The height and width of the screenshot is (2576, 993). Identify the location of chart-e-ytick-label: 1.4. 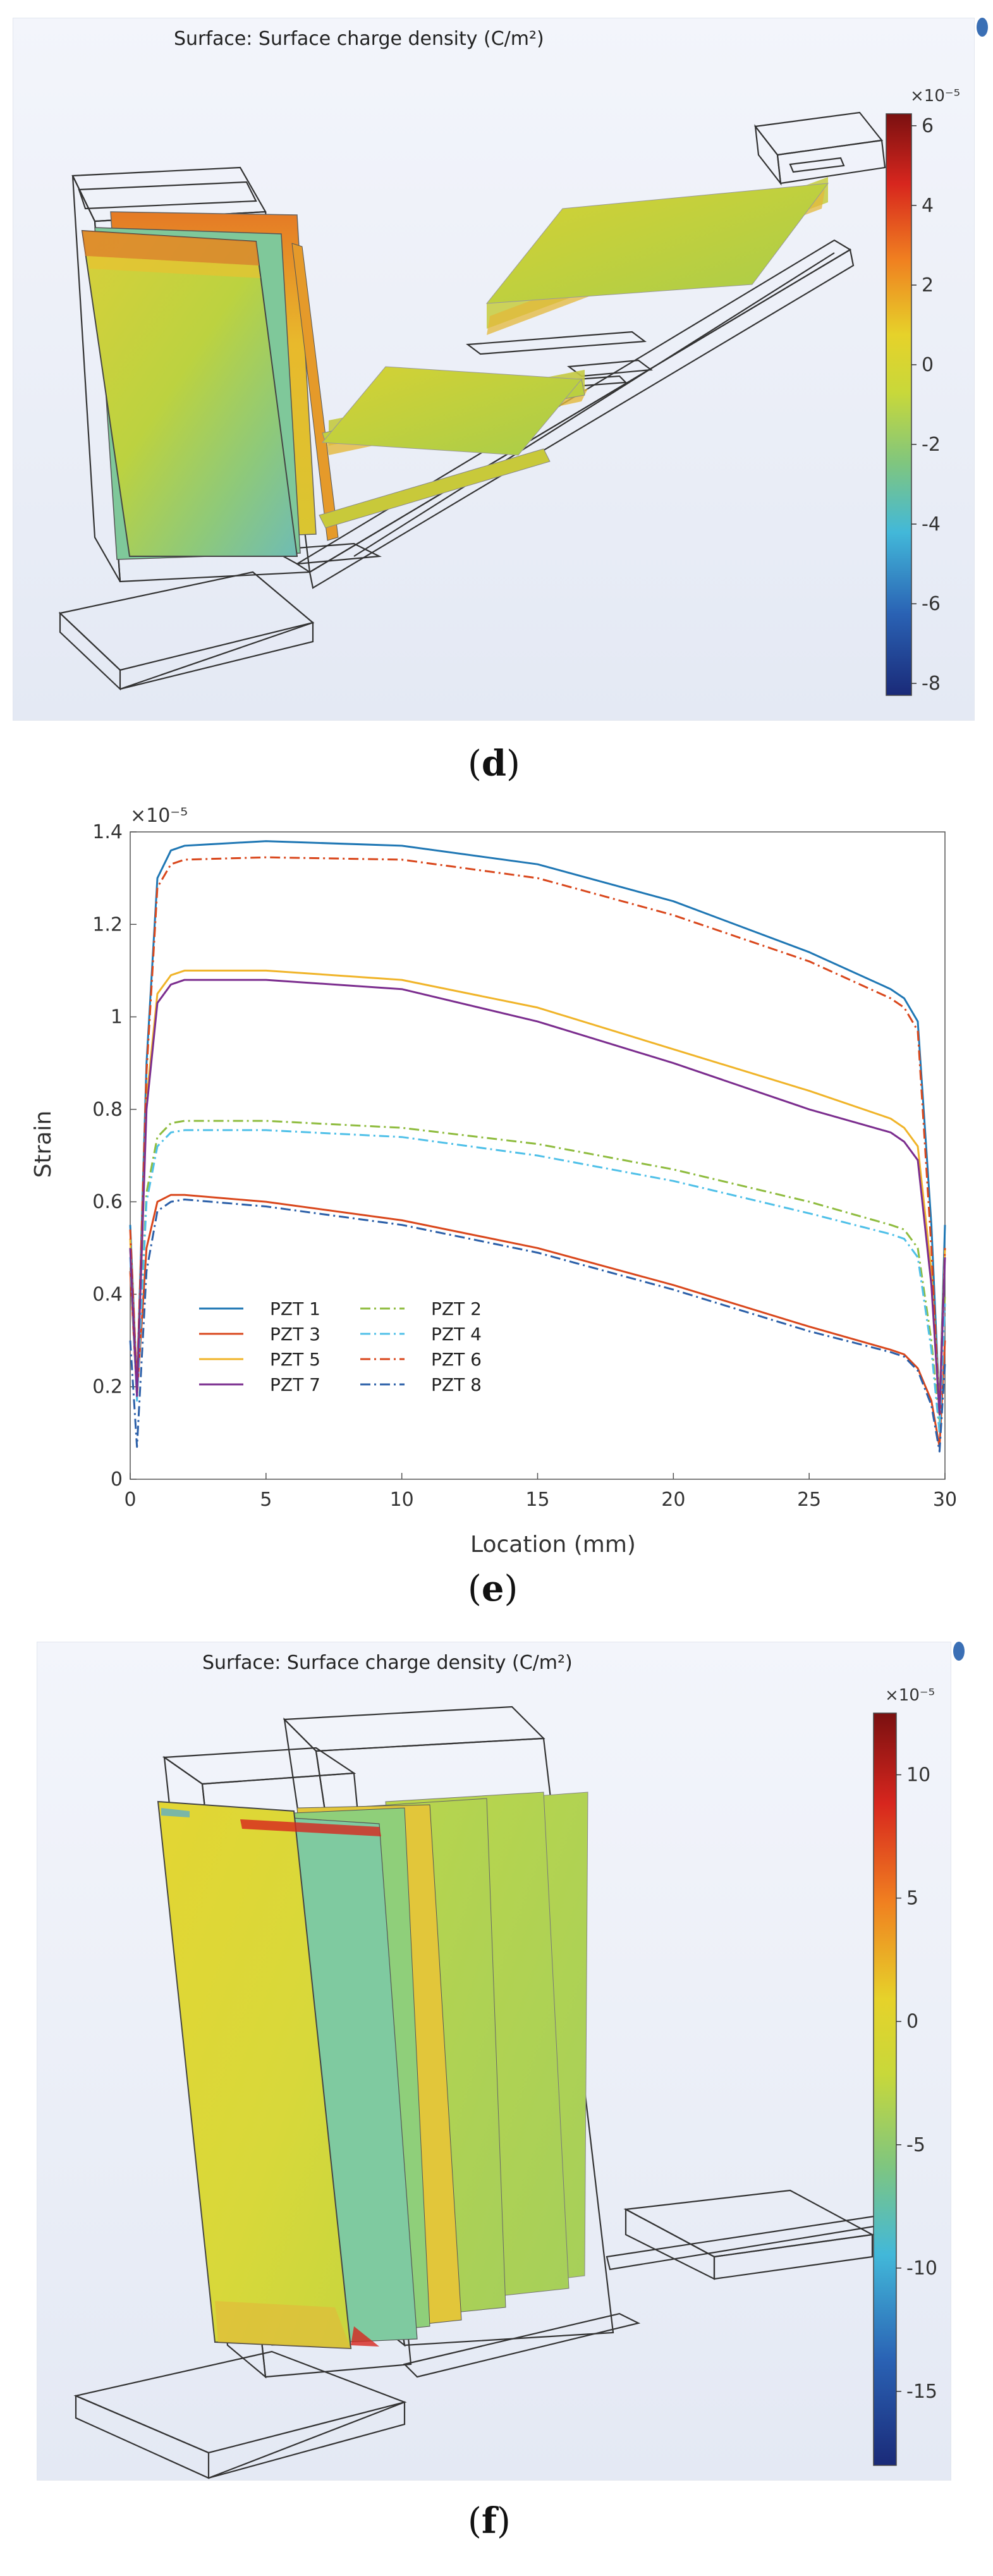
(107, 832).